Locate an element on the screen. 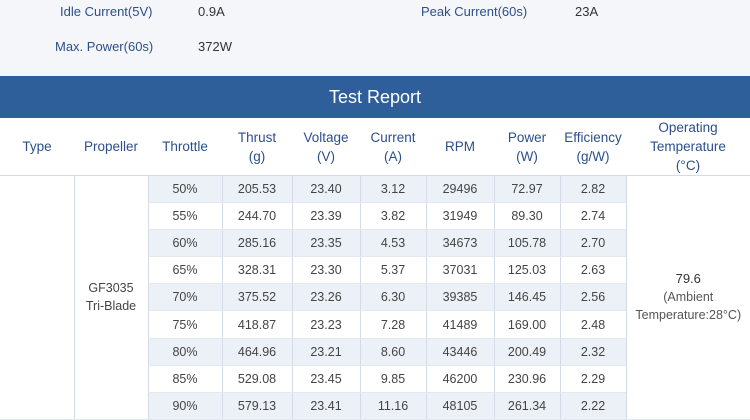 The height and width of the screenshot is (420, 750). power-cell: 89.30 is located at coordinates (527, 216).